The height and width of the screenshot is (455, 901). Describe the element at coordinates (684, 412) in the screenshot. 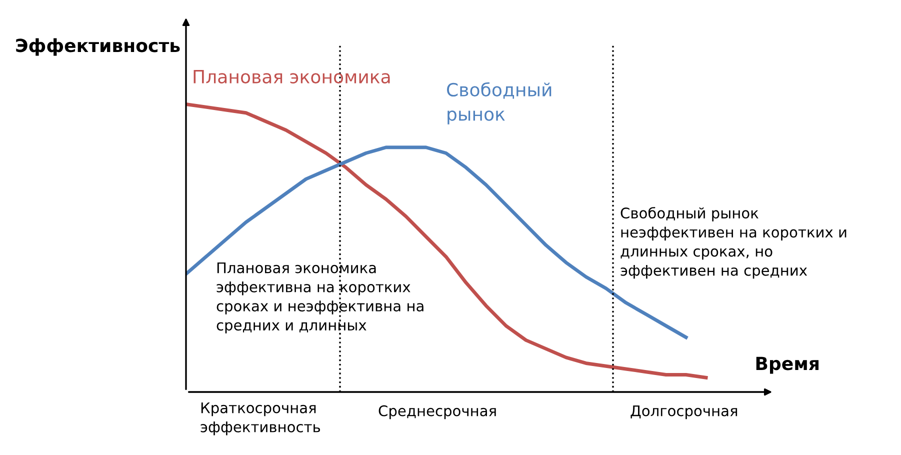

I see `text: Долгосрочная` at that location.